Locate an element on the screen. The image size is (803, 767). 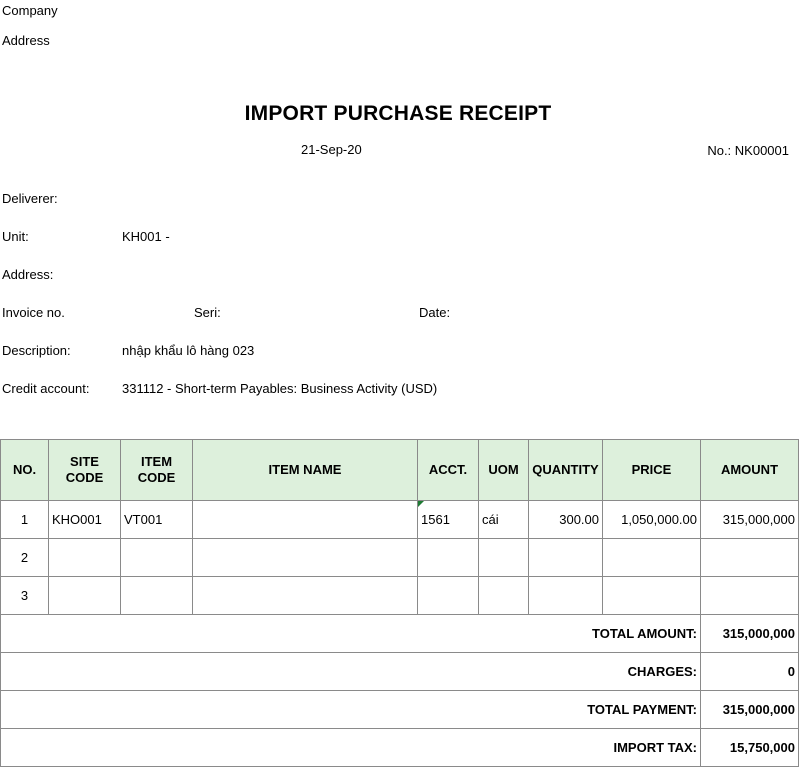
row-price: 1,050,000.00 is located at coordinates (651, 519).